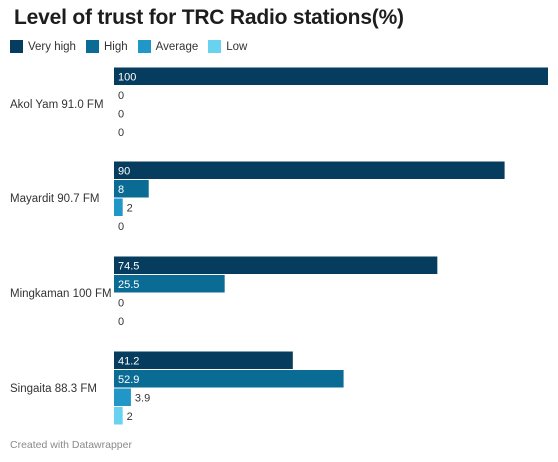 The image size is (558, 462). Describe the element at coordinates (276, 265) in the screenshot. I see `bar-mingkaman-100-fm-very-high` at that location.